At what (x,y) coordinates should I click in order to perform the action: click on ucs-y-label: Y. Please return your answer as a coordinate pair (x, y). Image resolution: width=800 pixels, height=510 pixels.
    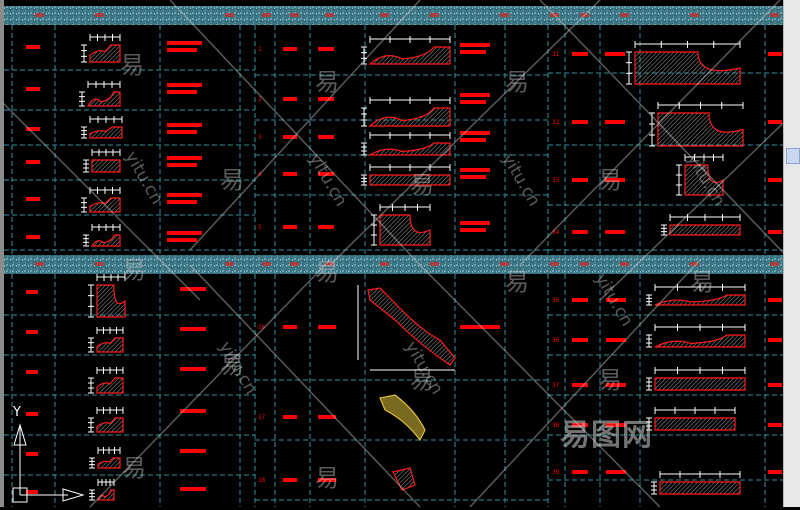
    Looking at the image, I should click on (17, 412).